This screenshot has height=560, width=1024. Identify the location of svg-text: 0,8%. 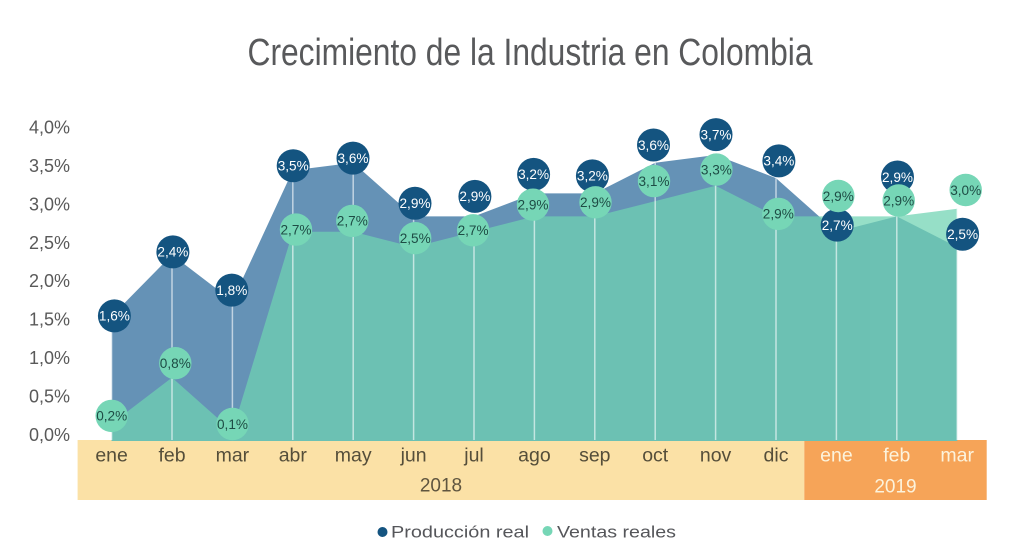
(175, 363).